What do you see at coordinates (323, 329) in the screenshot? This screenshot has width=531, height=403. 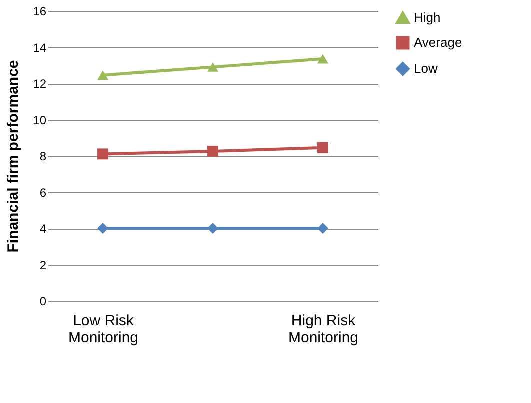 I see `x-tick-label: High Risk Monitoring` at bounding box center [323, 329].